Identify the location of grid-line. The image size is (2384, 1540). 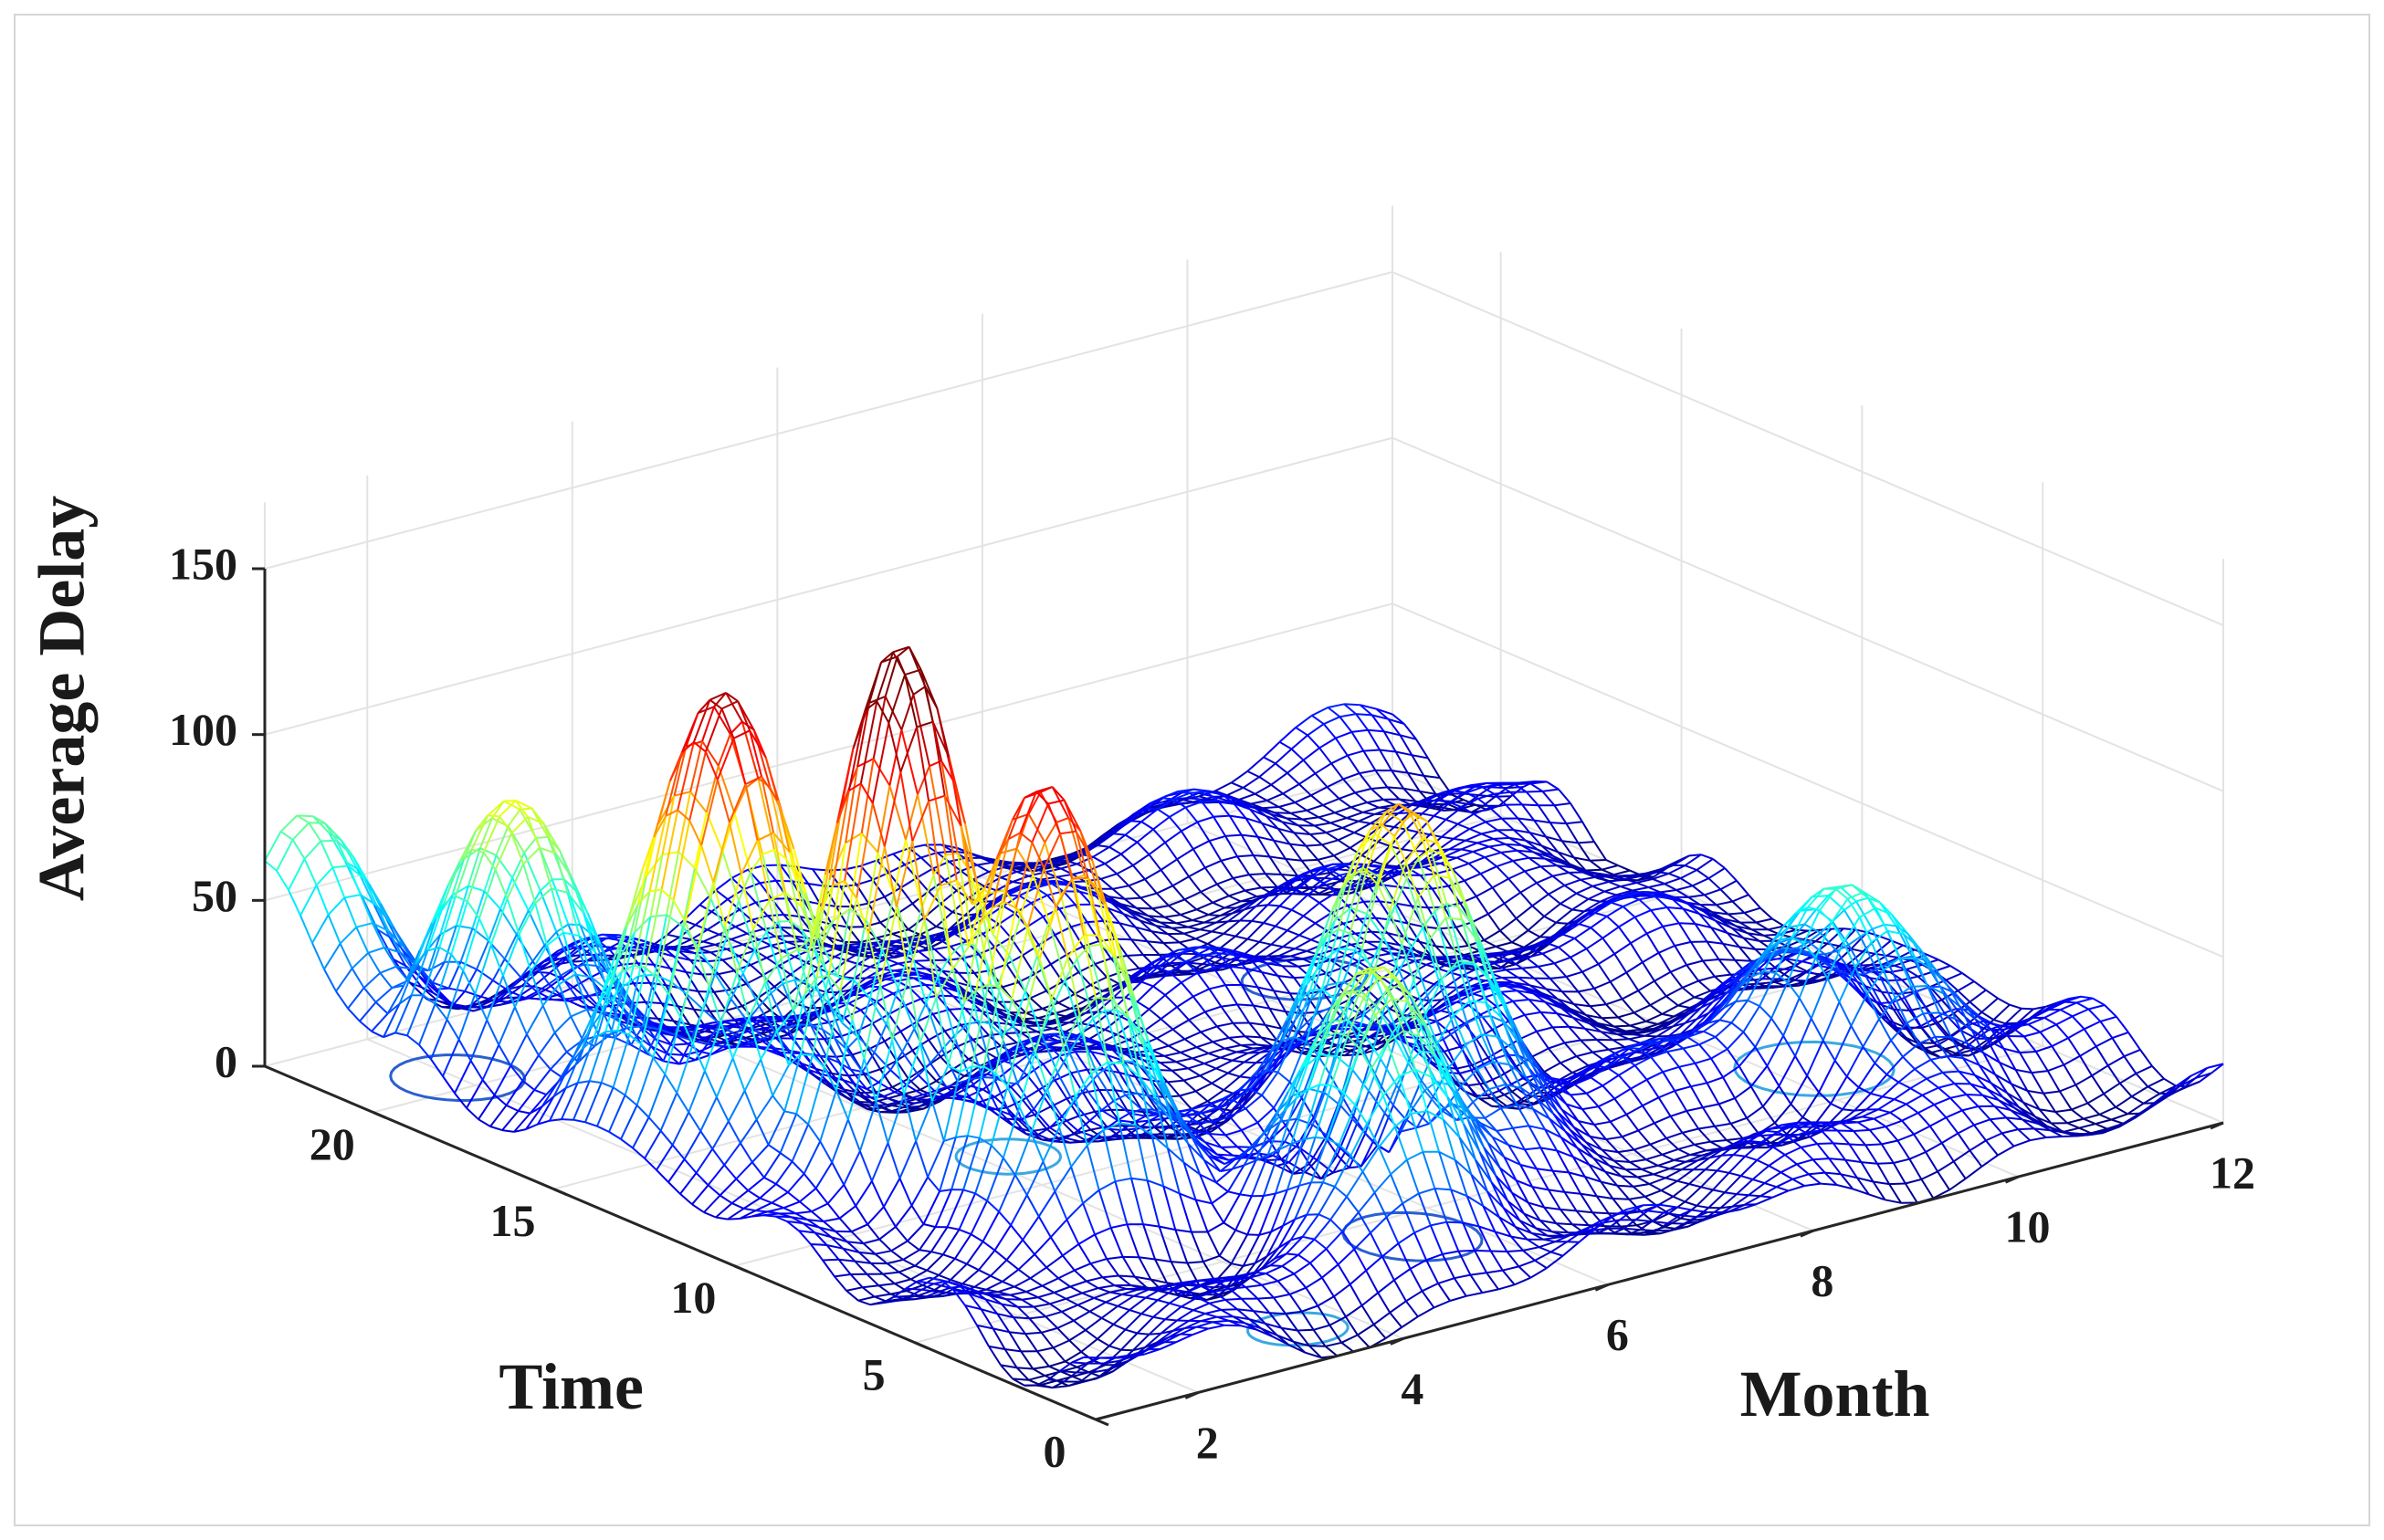
(1808, 614).